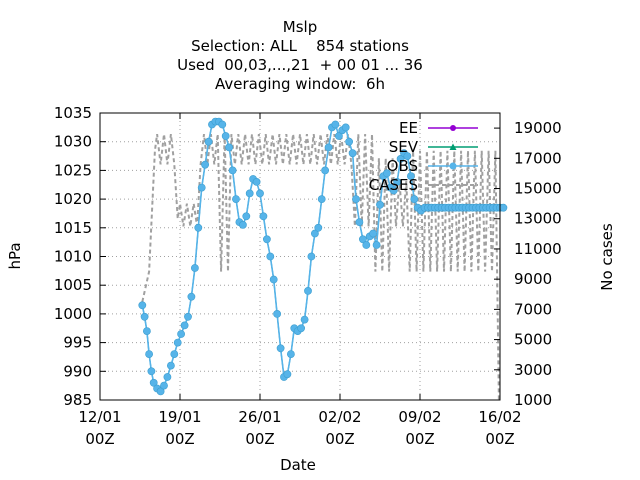  Describe the element at coordinates (73, 113) in the screenshot. I see `y-tick-label: 1035` at that location.